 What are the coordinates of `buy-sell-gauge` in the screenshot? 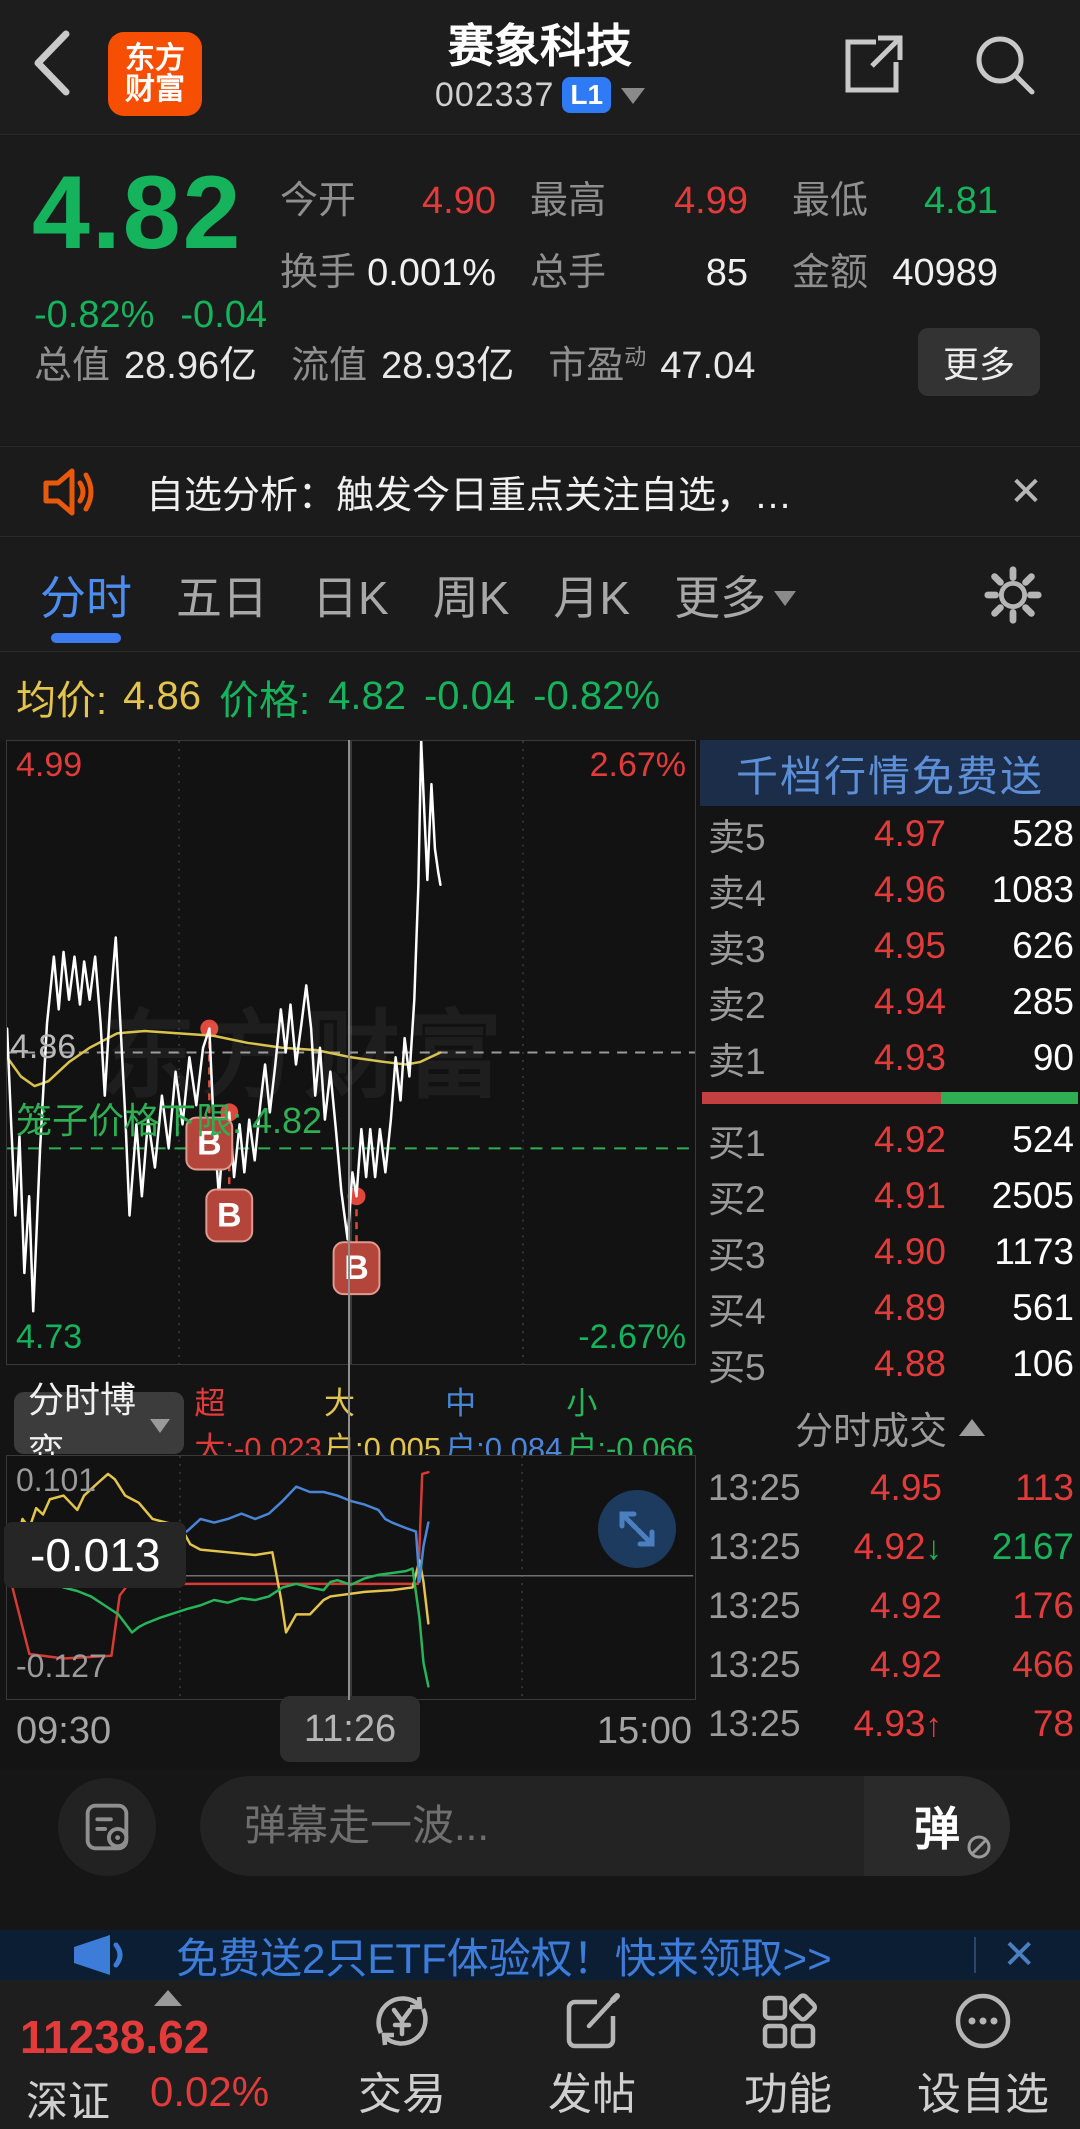 It's located at (890, 1098).